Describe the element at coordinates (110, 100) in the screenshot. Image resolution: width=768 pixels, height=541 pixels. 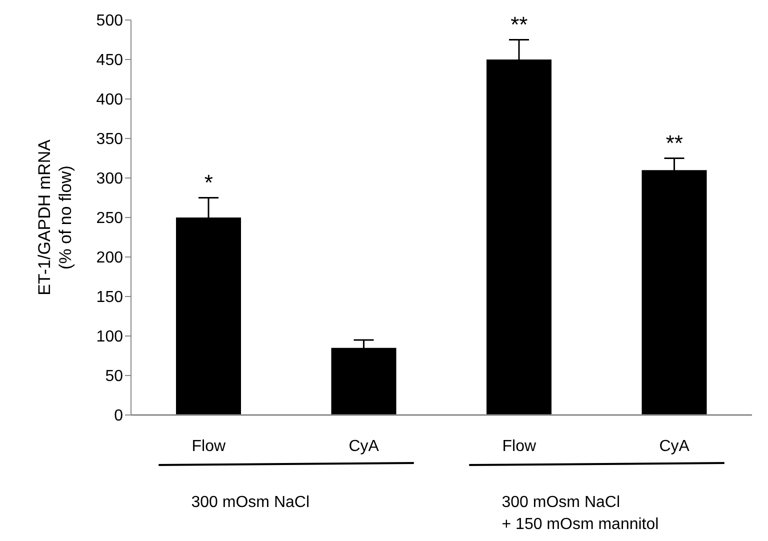
I see `y-tick-label: 400` at that location.